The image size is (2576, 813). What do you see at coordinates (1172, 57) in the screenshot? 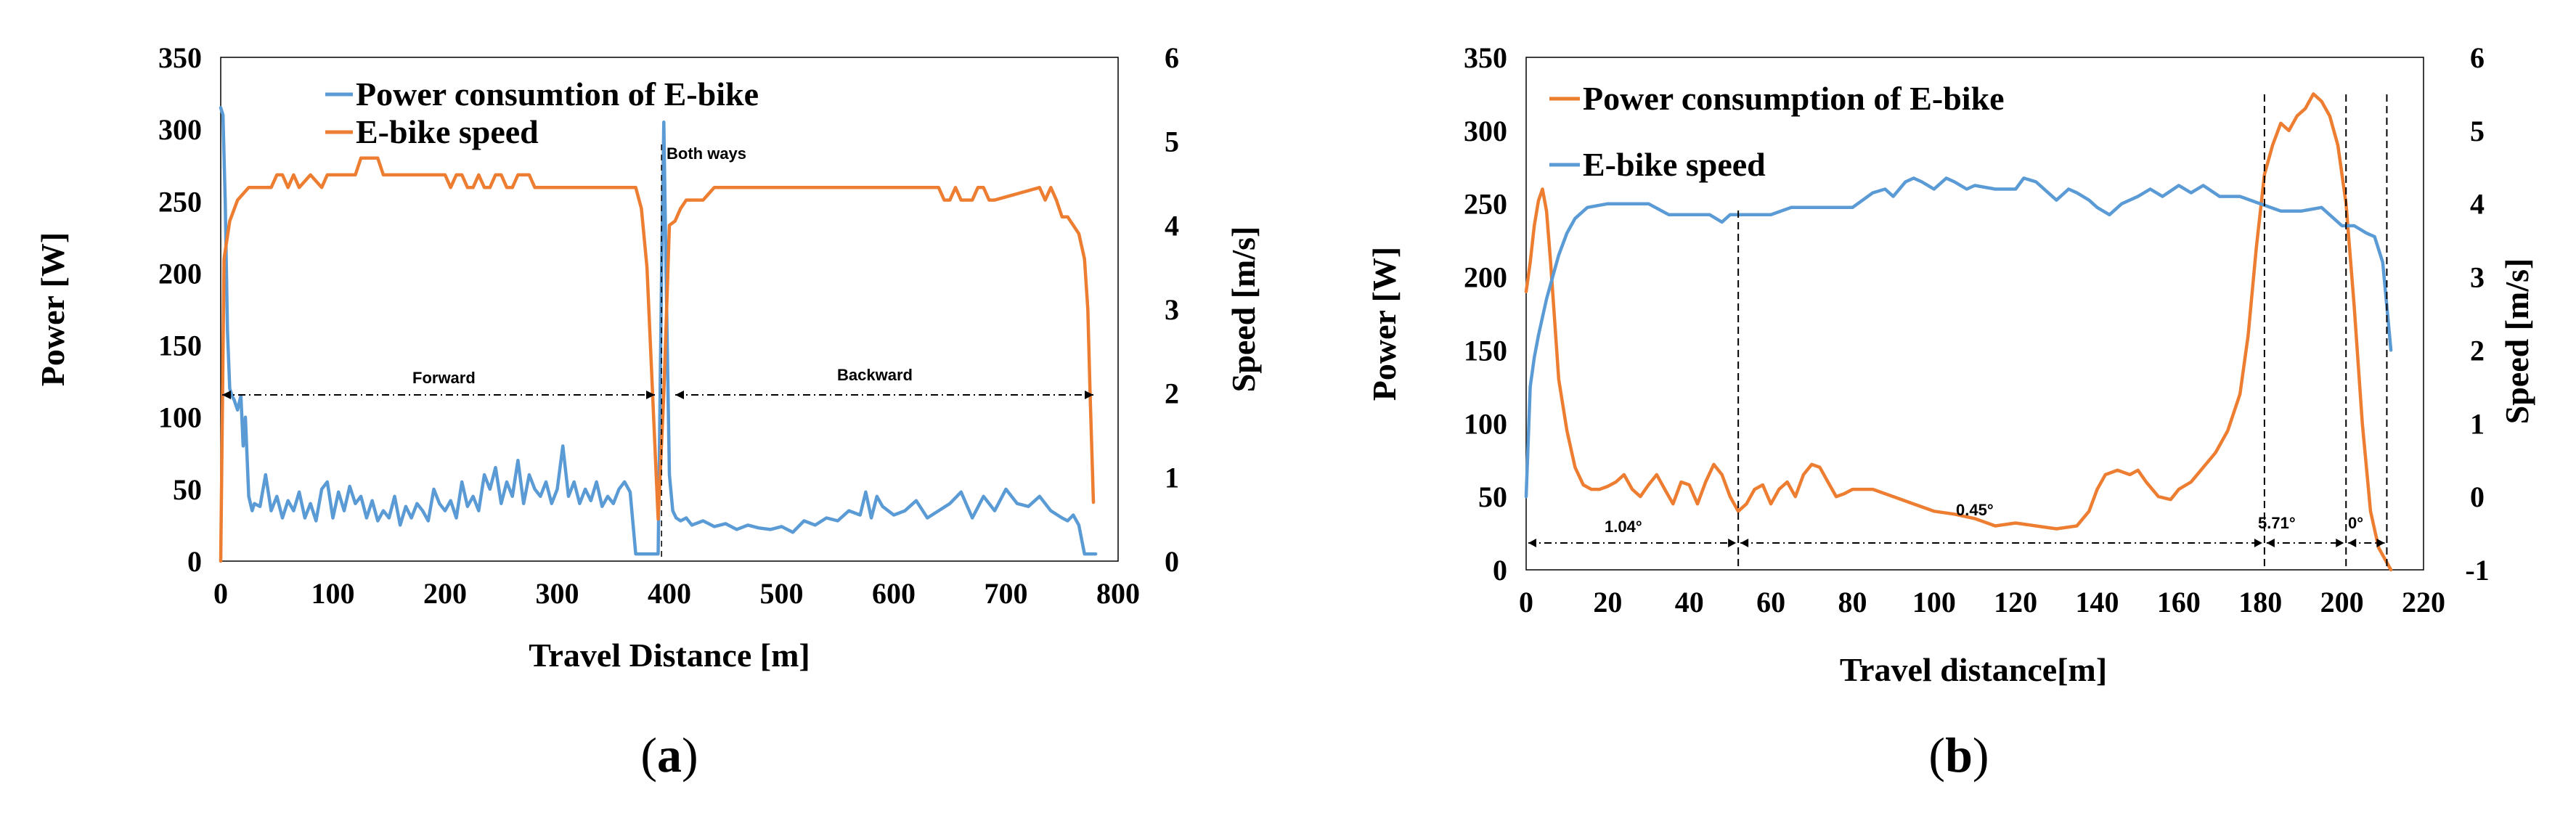
I see `chart-a-y2-tick-label: 6` at bounding box center [1172, 57].